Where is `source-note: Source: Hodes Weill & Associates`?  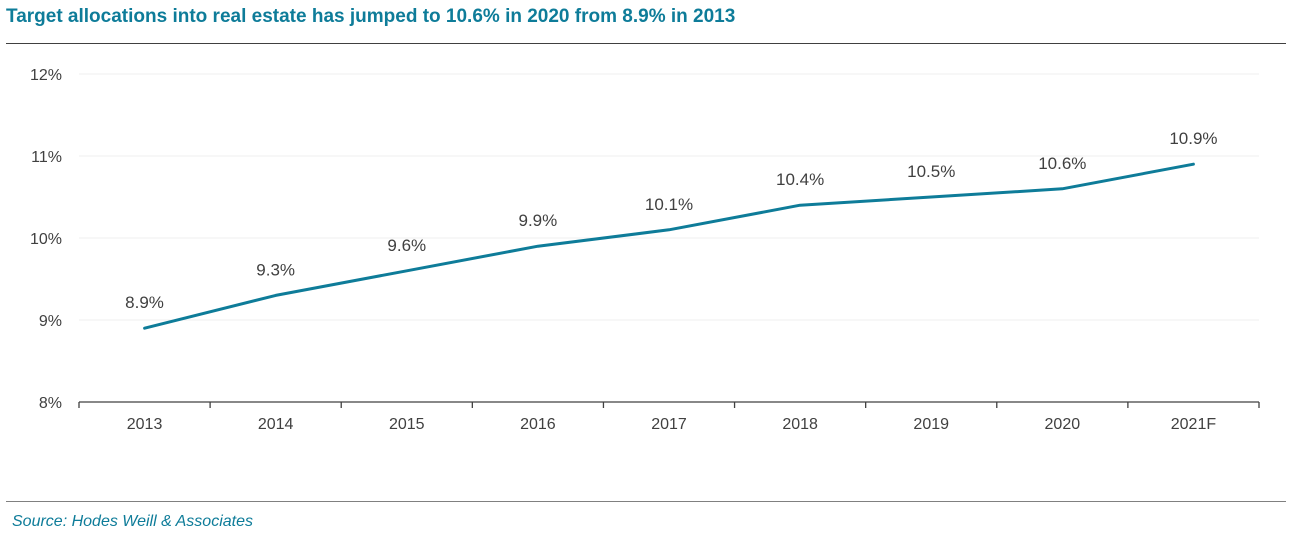
source-note: Source: Hodes Weill & Associates is located at coordinates (132, 521).